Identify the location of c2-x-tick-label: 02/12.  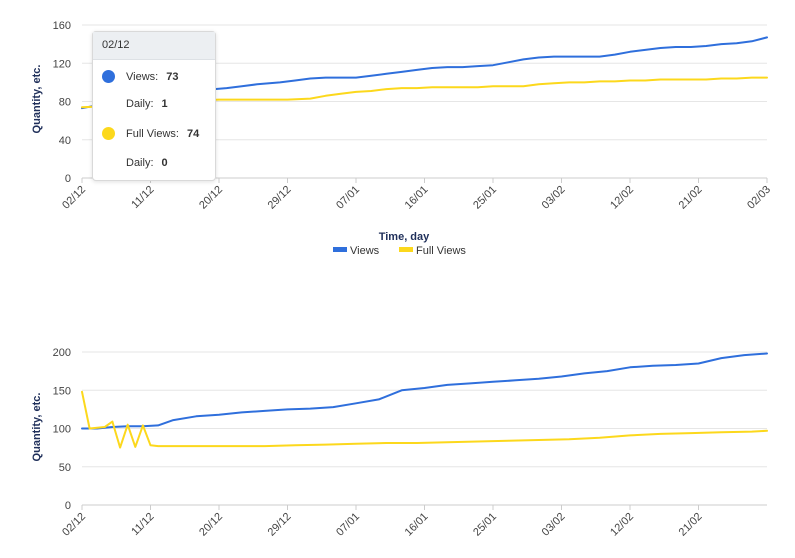
(74, 525).